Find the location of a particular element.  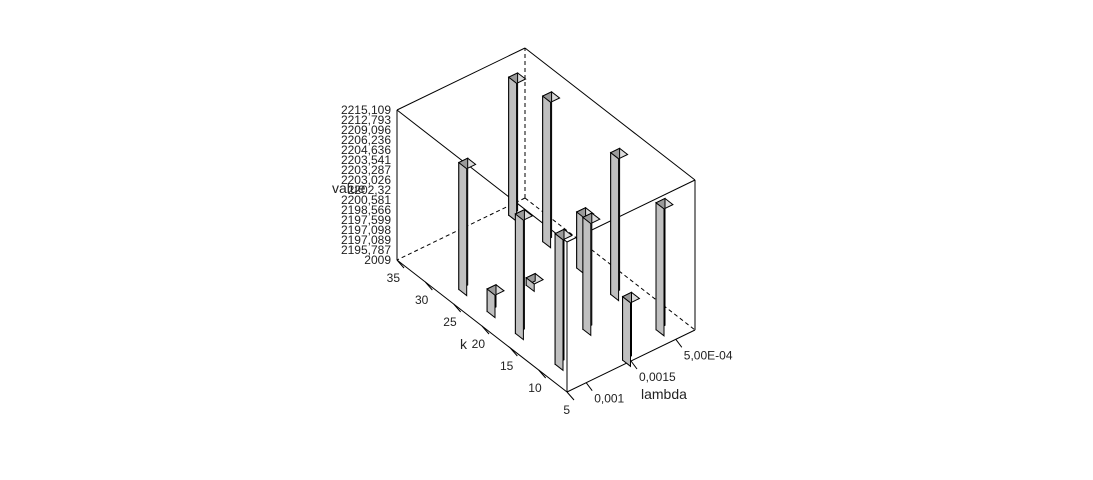

bars is located at coordinates (565, 222).